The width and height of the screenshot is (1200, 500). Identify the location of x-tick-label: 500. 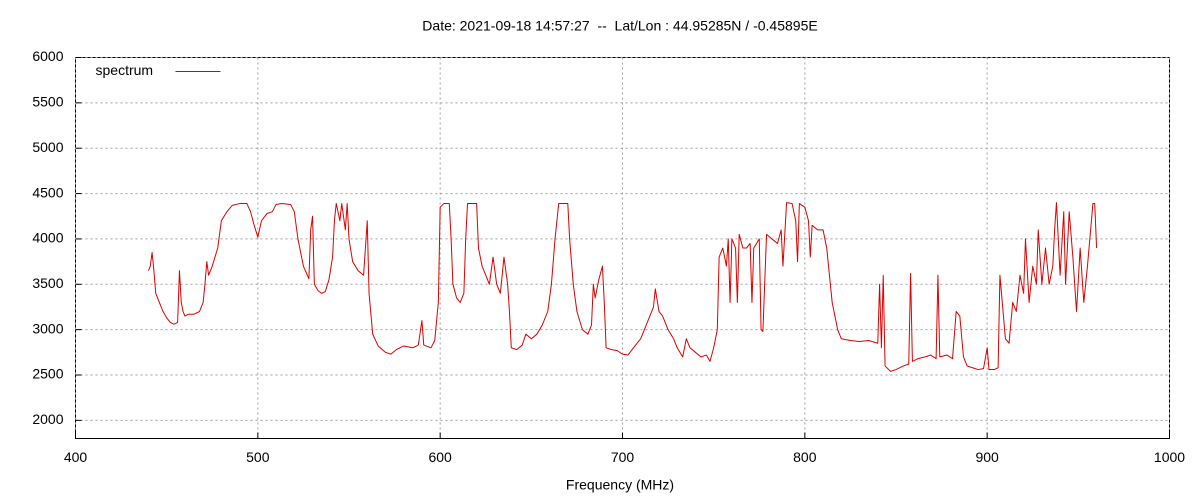
(258, 457).